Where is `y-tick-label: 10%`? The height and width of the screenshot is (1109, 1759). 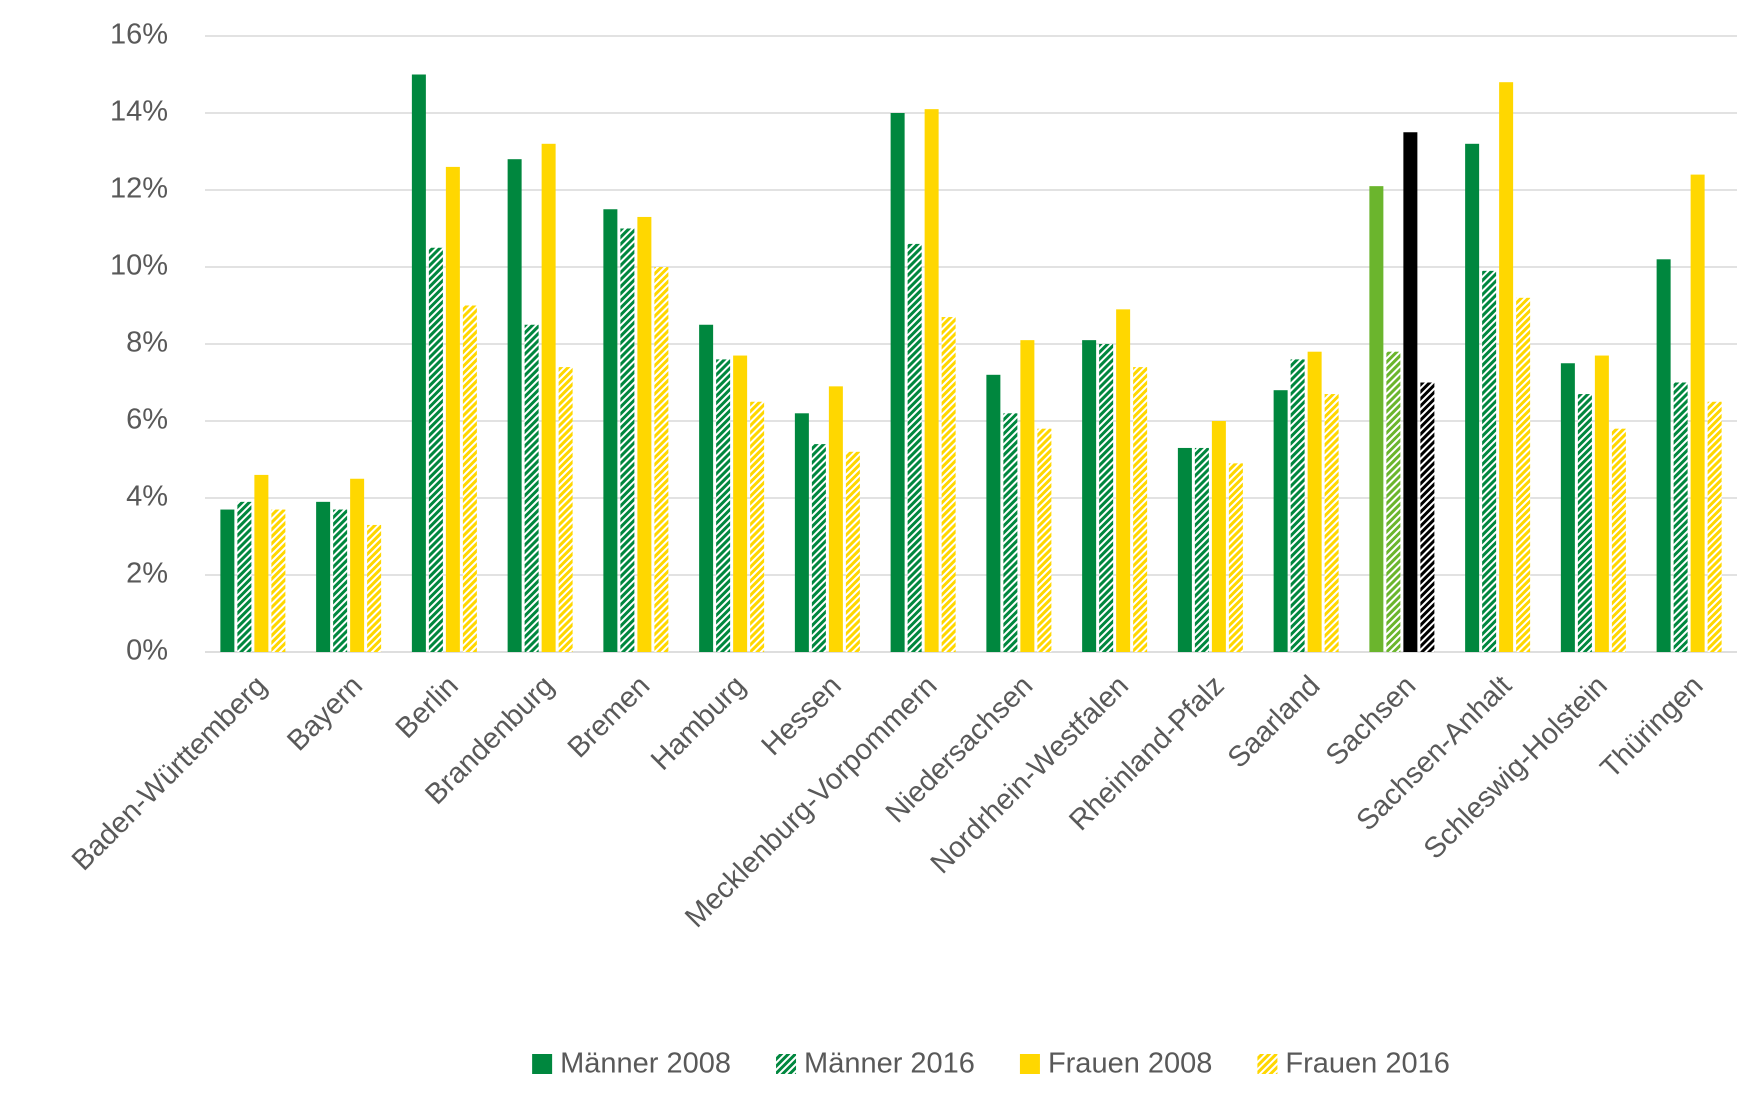 y-tick-label: 10% is located at coordinates (139, 266).